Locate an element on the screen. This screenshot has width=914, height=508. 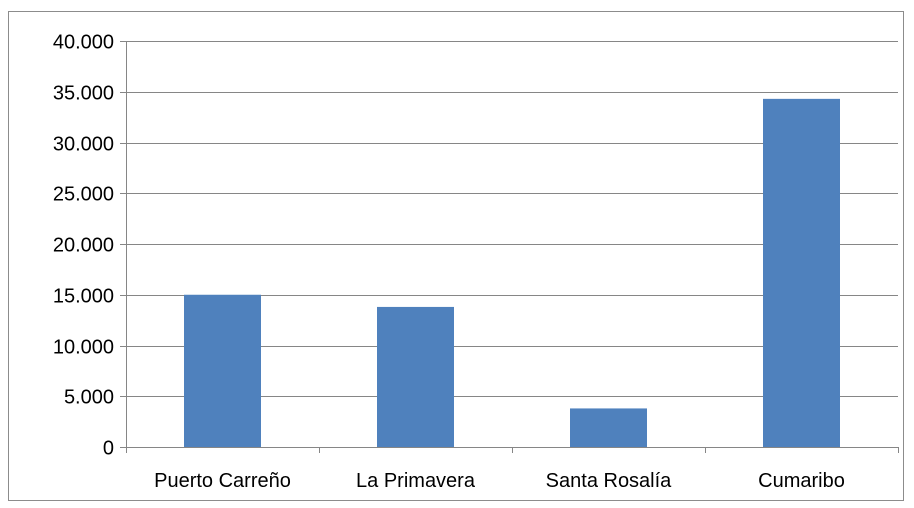
x-category-label: Puerto Carreño is located at coordinates (222, 481).